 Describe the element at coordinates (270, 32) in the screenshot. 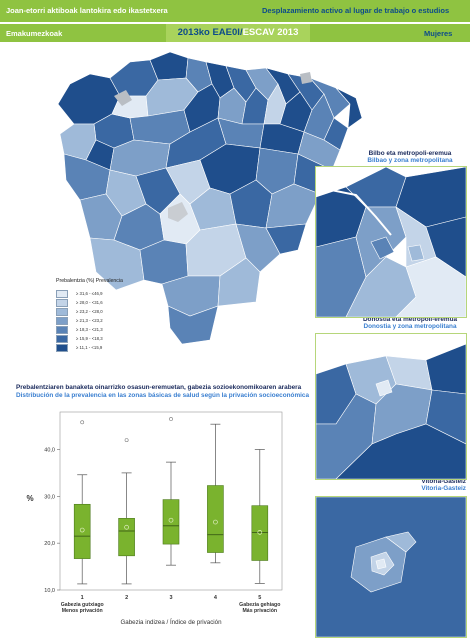

I see `survey-spanish: ESCAV 2013` at that location.